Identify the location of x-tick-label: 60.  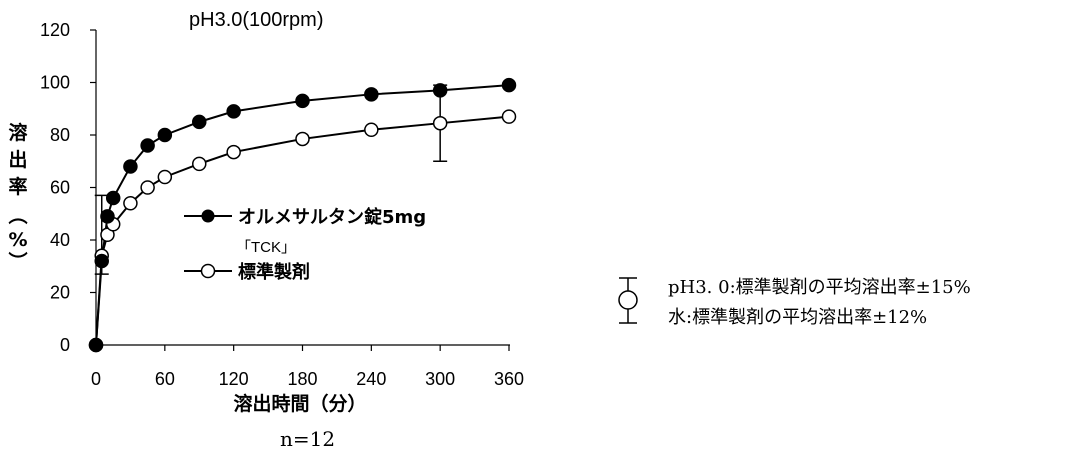
(165, 379).